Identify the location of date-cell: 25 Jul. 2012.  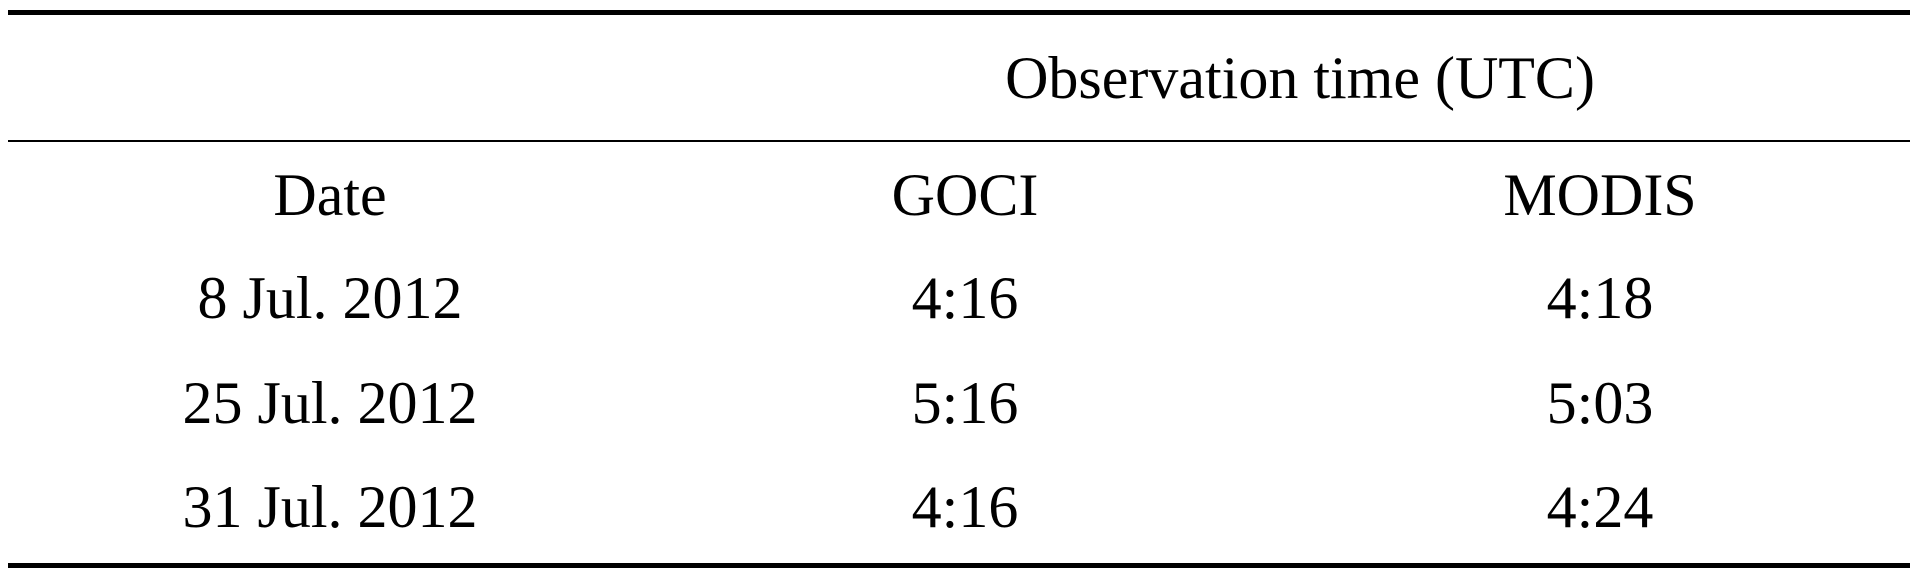
(330, 403).